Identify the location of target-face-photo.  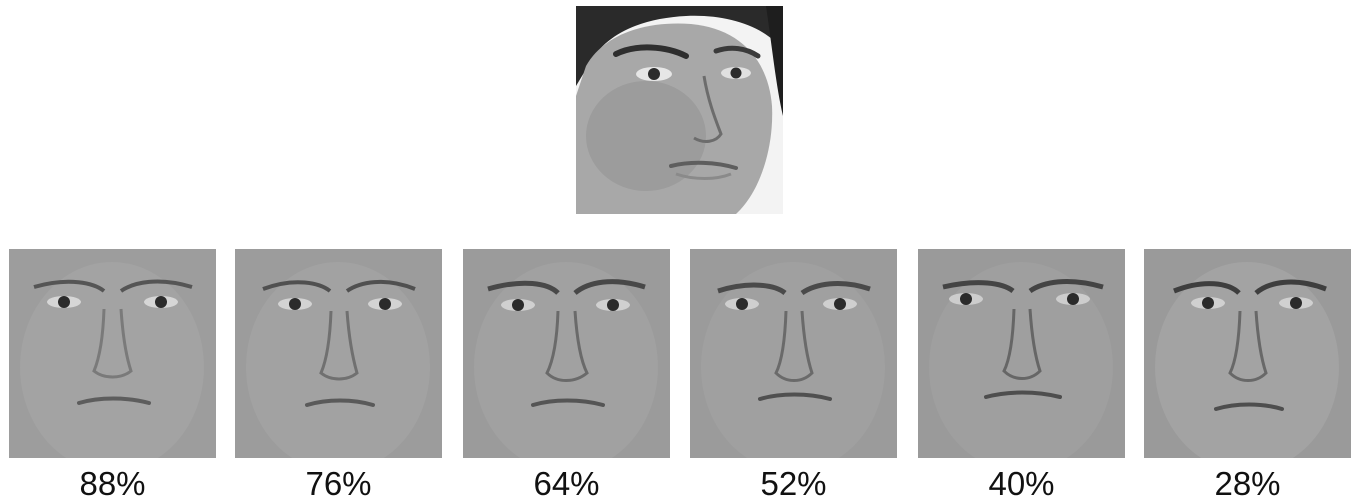
(679, 110).